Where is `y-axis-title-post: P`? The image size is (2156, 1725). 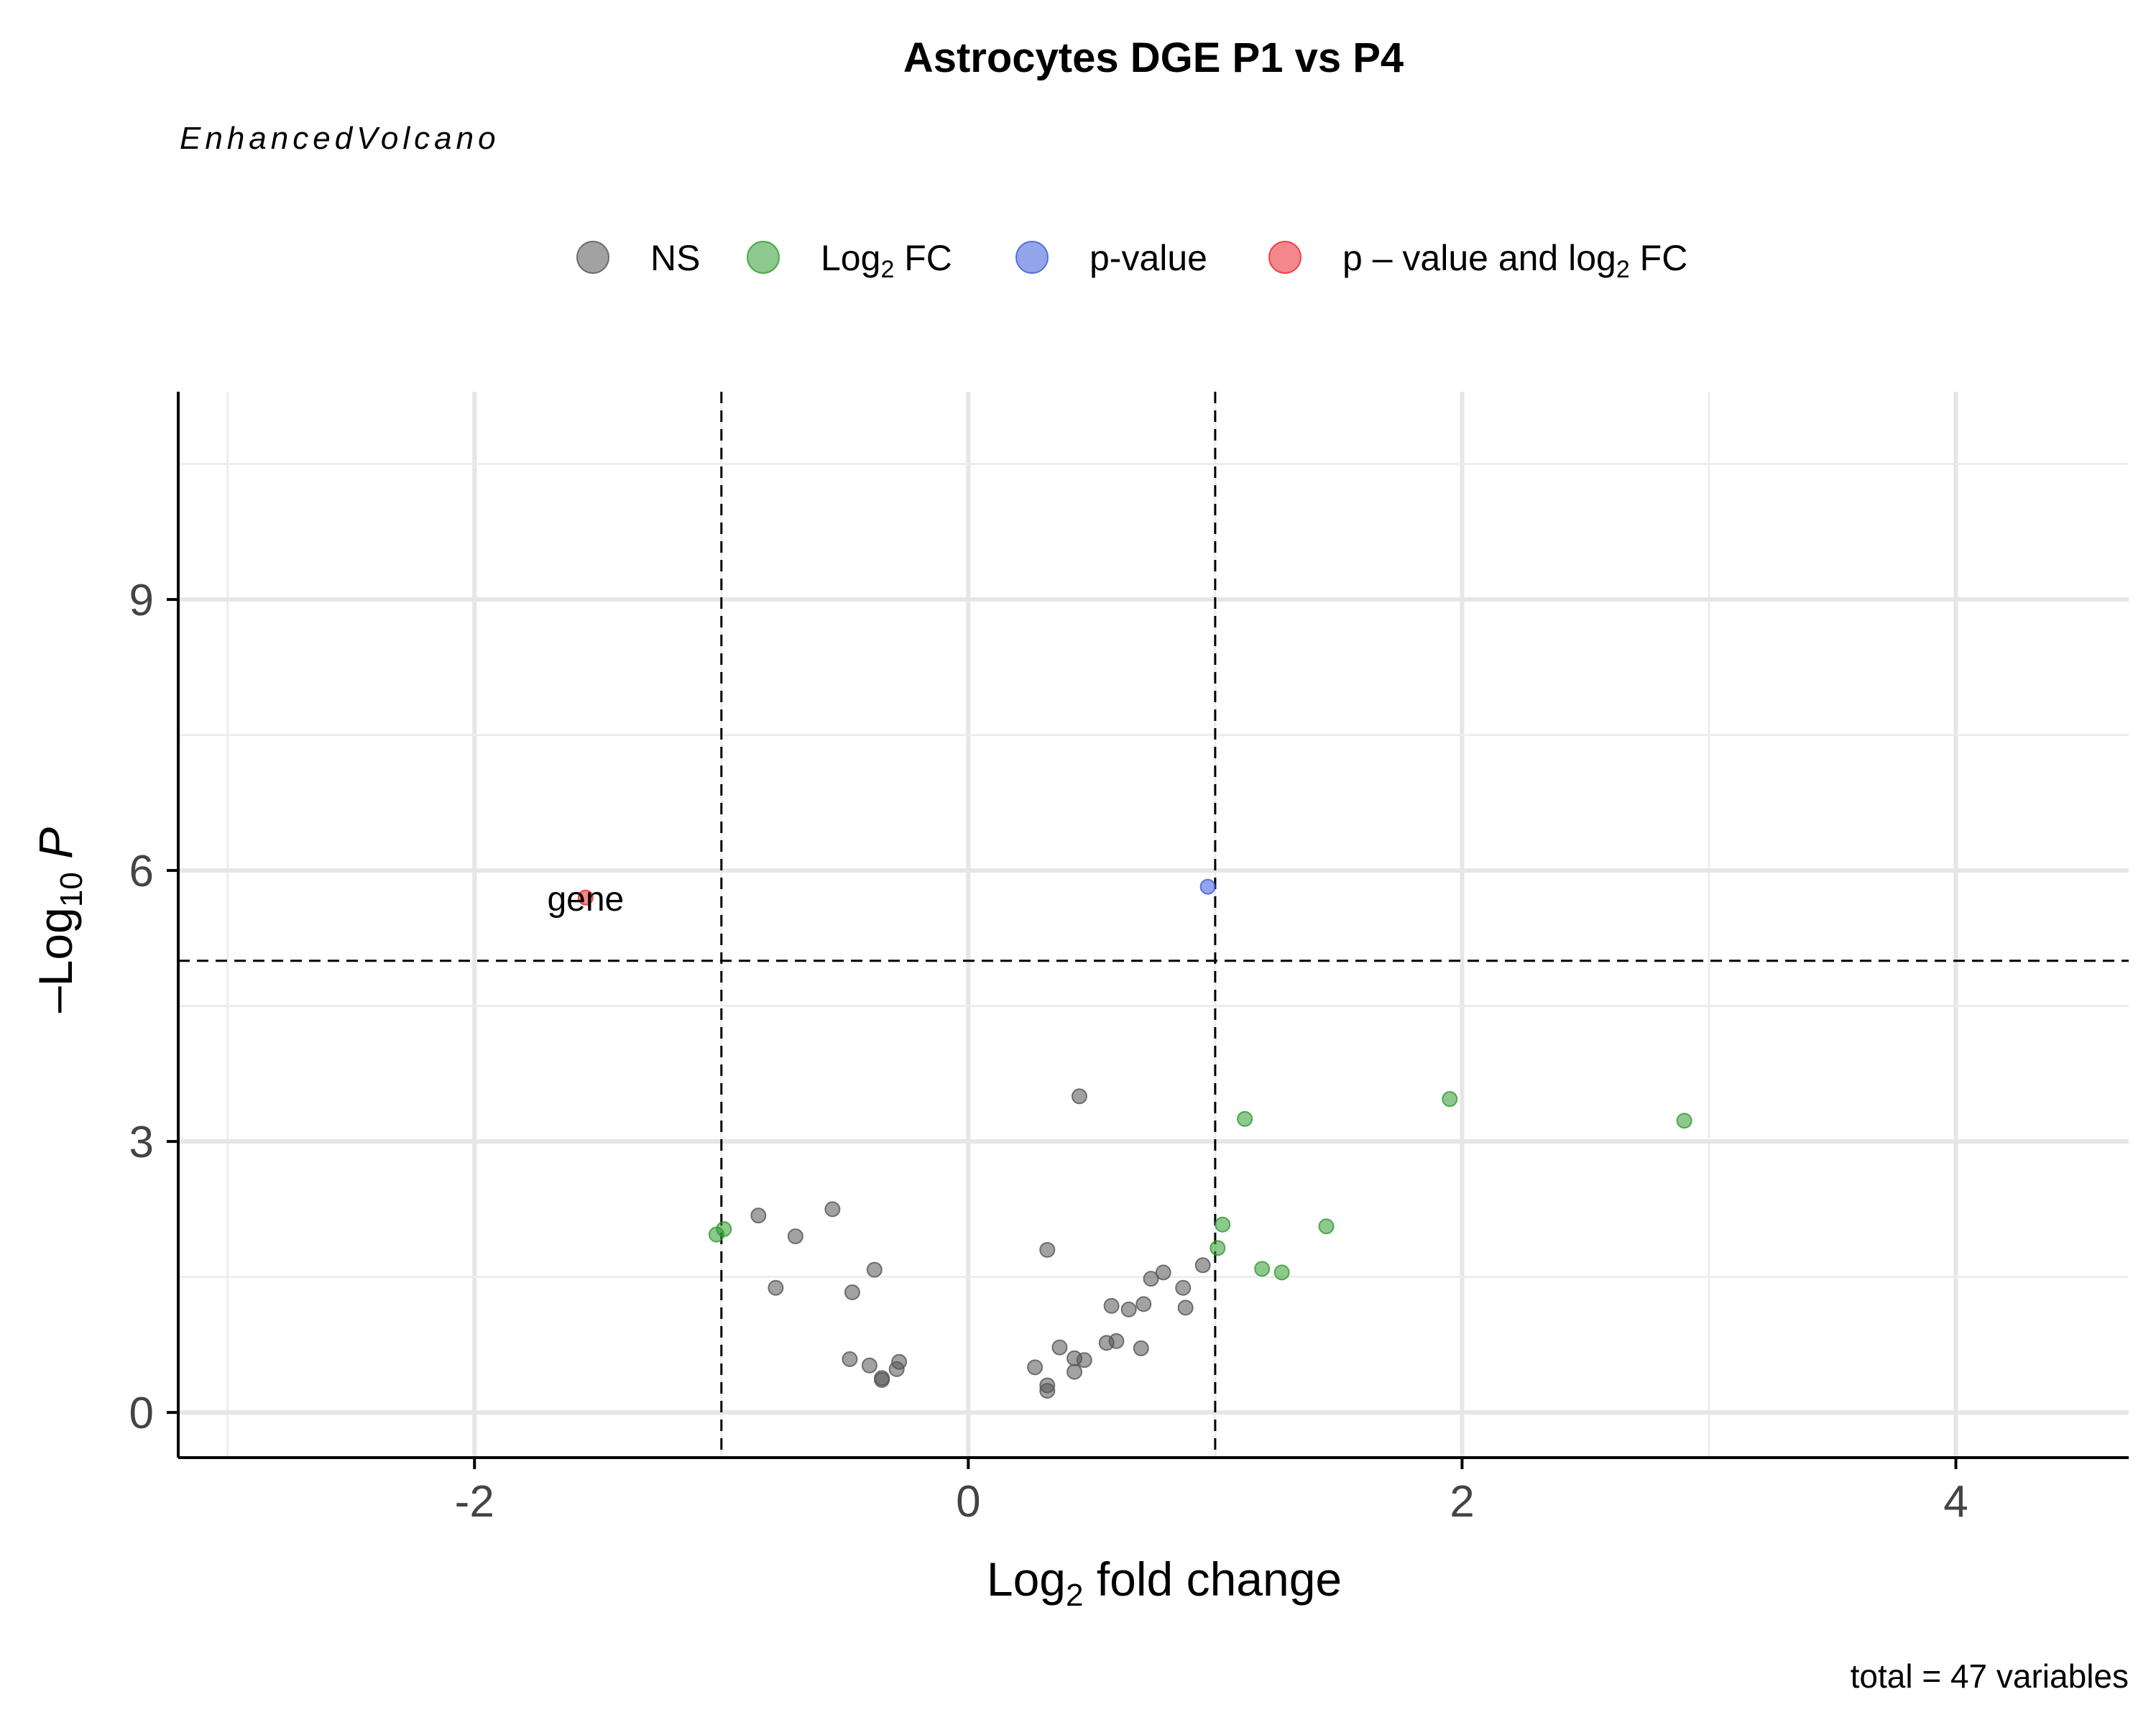 y-axis-title-post: P is located at coordinates (55, 849).